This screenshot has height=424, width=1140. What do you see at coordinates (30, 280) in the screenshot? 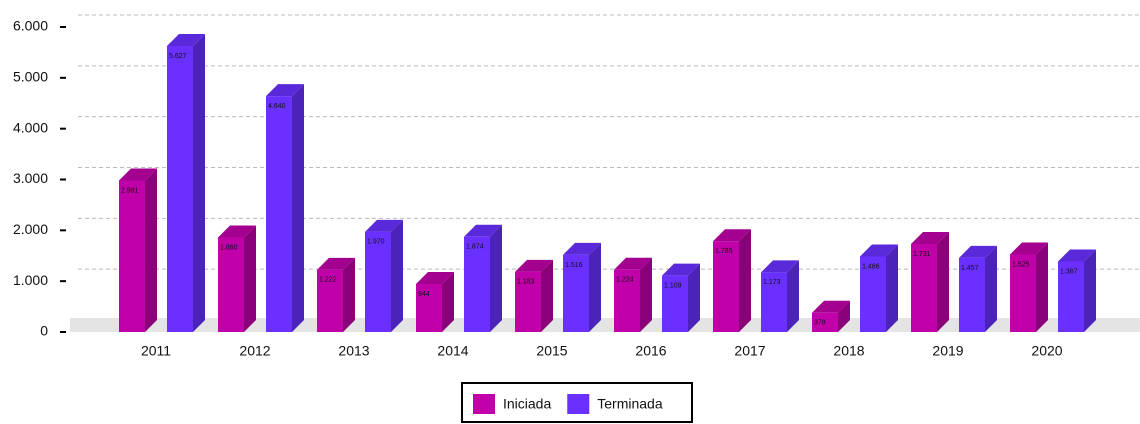
I see `y-tick-label: 1.000` at bounding box center [30, 280].